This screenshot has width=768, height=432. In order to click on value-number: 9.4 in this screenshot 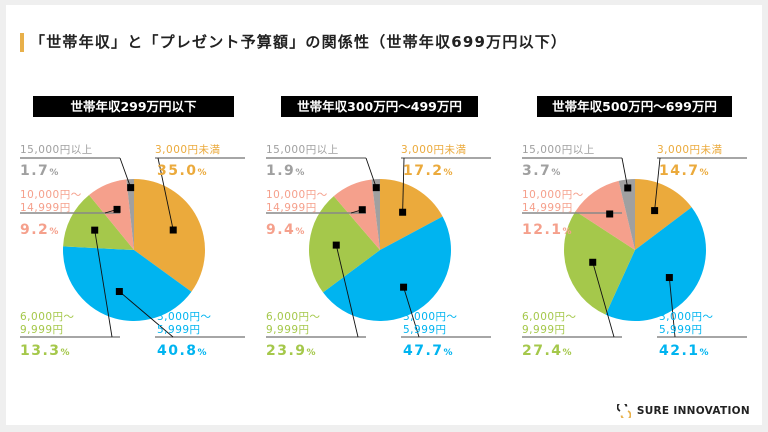, I will do `click(281, 230)`.